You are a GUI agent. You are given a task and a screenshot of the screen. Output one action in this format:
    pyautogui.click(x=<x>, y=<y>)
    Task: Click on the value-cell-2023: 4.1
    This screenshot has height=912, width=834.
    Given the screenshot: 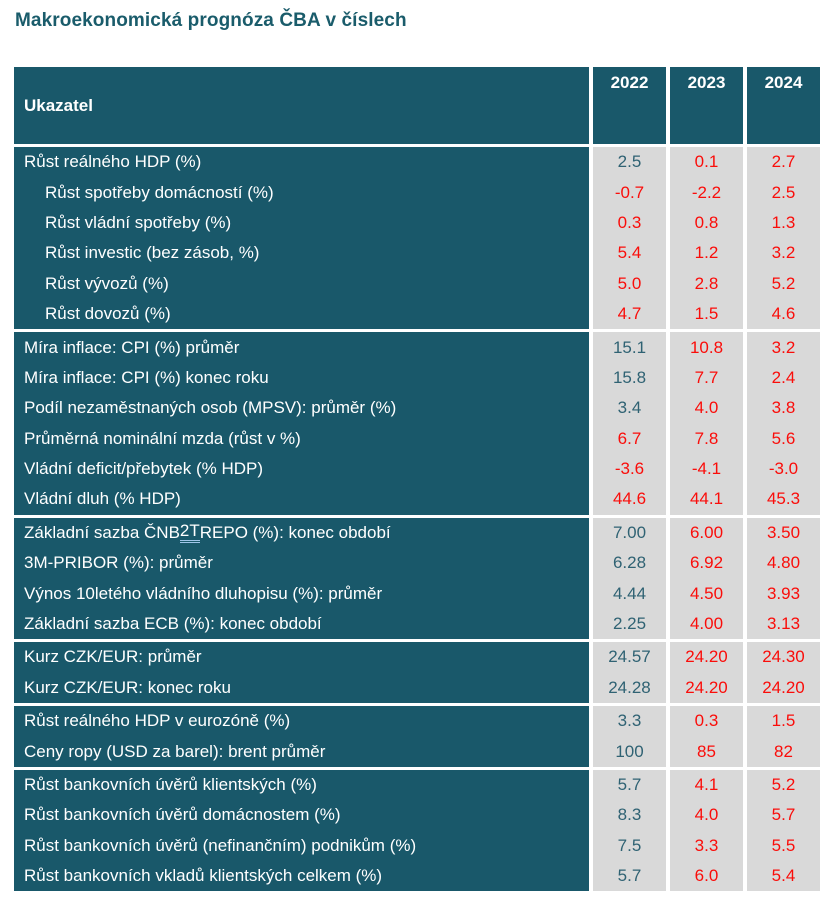 What is the action you would take?
    pyautogui.click(x=706, y=785)
    